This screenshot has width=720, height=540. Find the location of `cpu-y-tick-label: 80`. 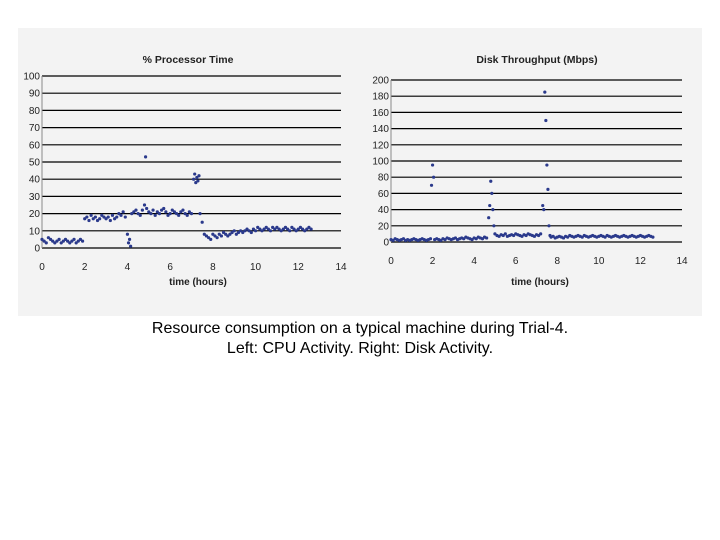

cpu-y-tick-label: 80 is located at coordinates (35, 111).